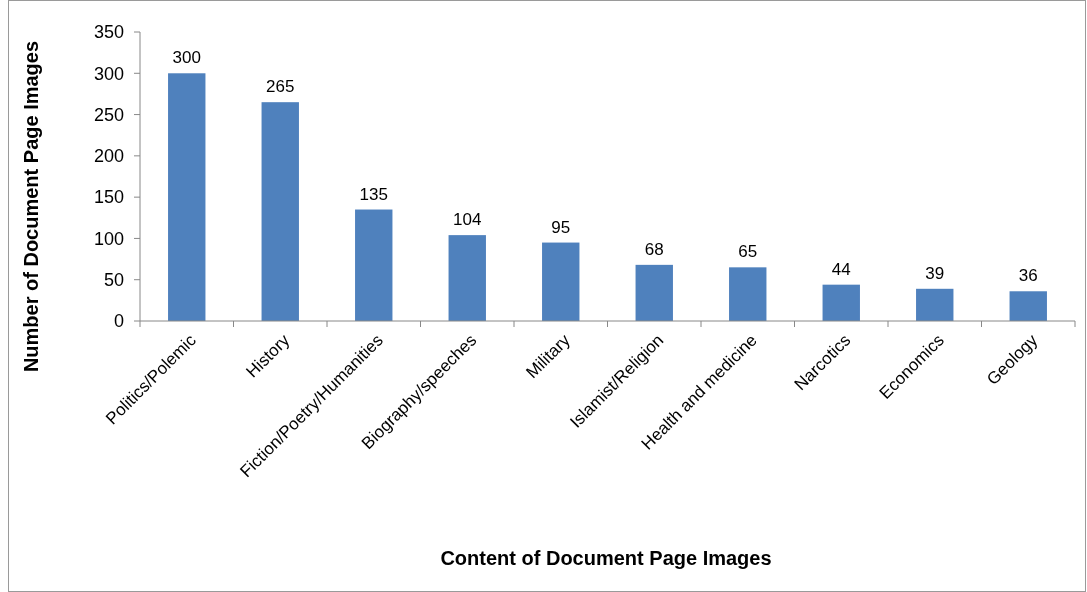 This screenshot has height=592, width=1087. I want to click on y-tick-label: 50, so click(113, 280).